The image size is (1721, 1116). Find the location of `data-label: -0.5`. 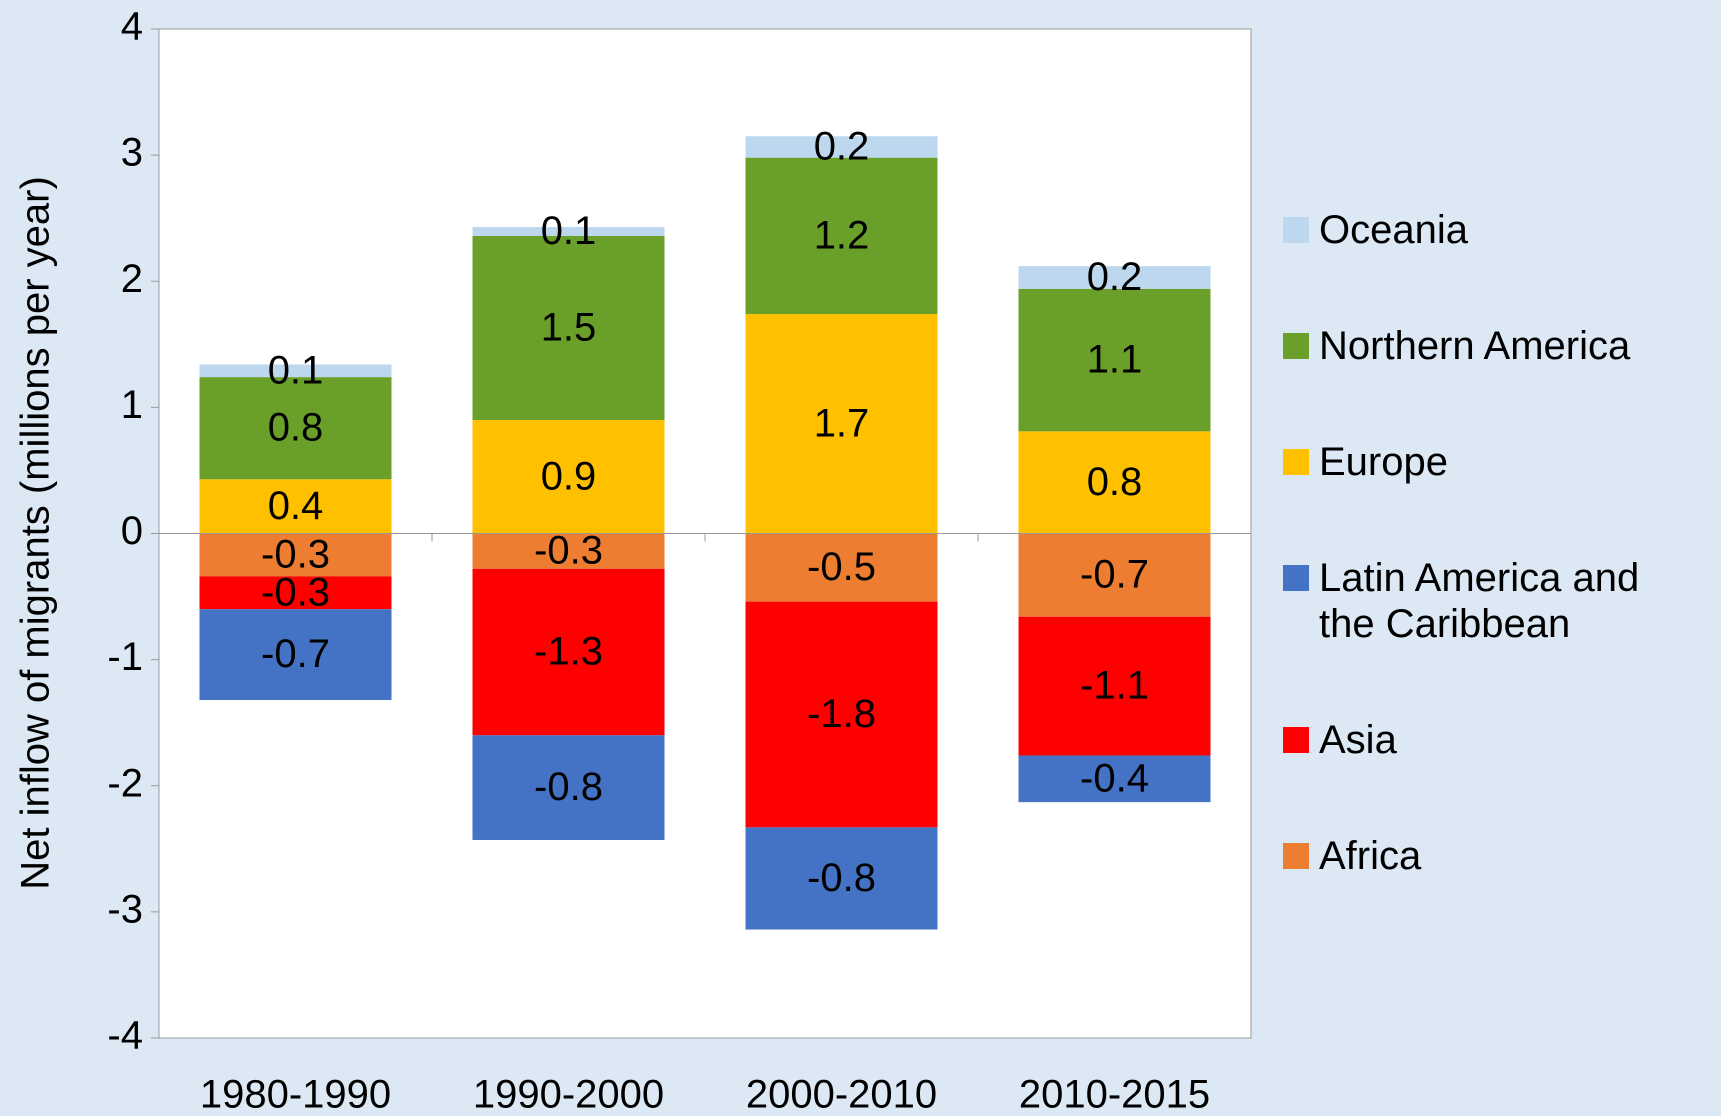

data-label: -0.5 is located at coordinates (841, 567).